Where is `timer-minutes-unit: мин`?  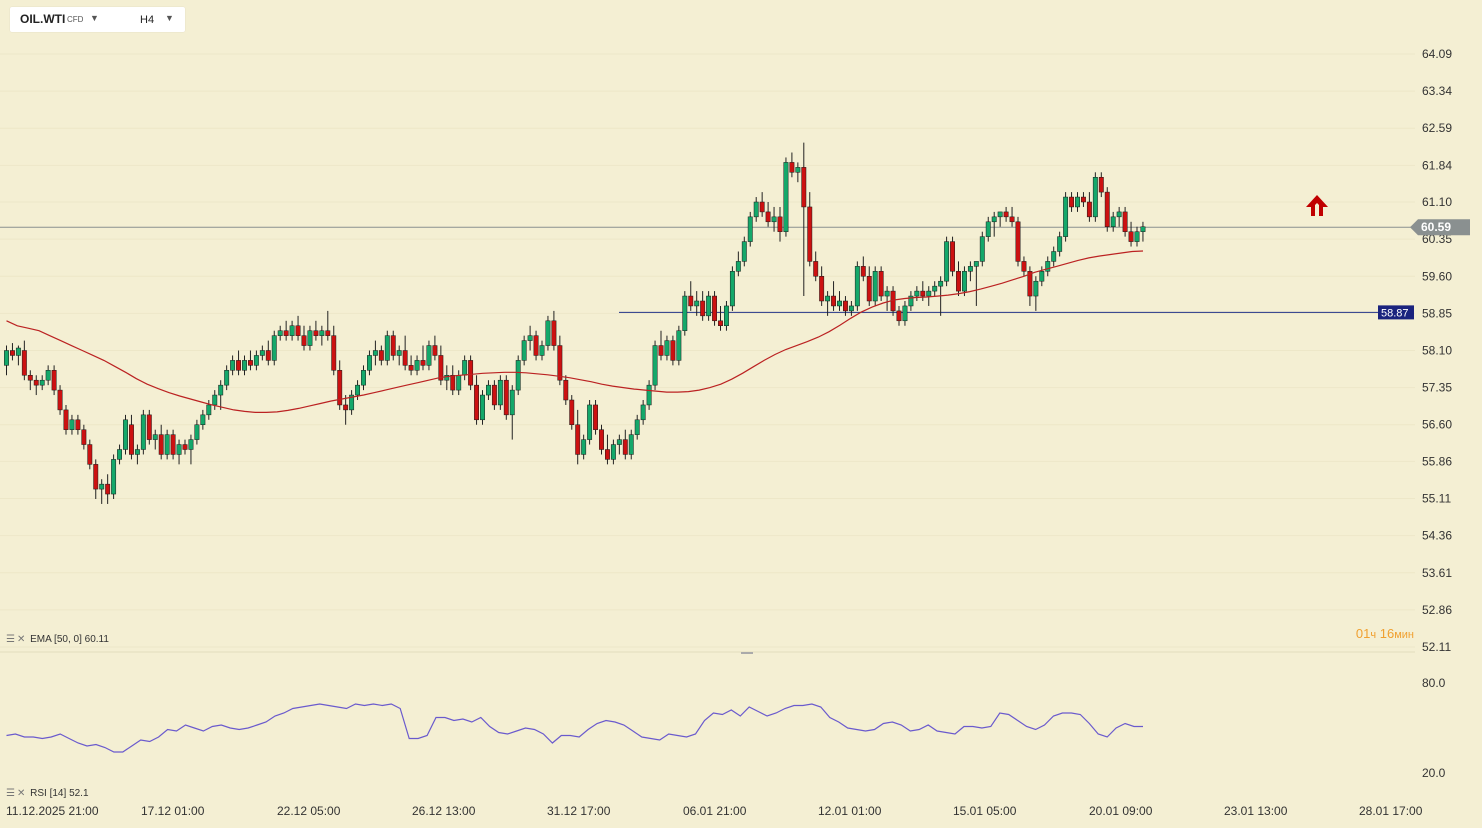 timer-minutes-unit: мин is located at coordinates (1404, 635).